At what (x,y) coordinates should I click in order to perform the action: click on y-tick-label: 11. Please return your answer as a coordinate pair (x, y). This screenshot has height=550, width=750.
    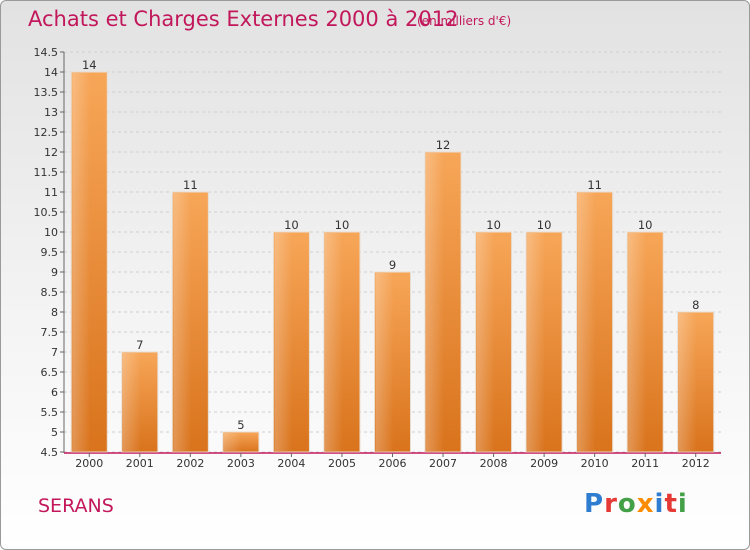
    Looking at the image, I should click on (51, 192).